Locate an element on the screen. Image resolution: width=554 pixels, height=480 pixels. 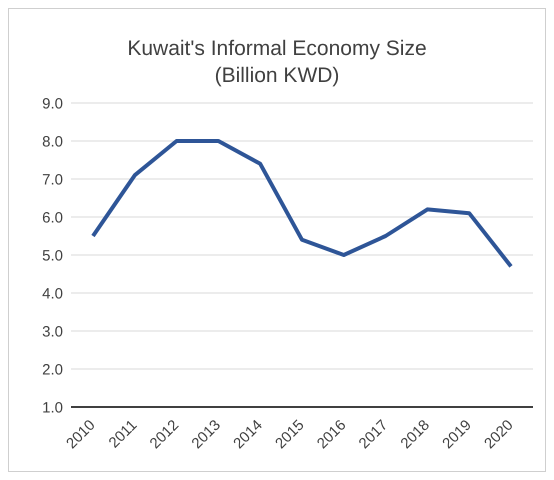
y-tick-label: 9.0 is located at coordinates (52, 103).